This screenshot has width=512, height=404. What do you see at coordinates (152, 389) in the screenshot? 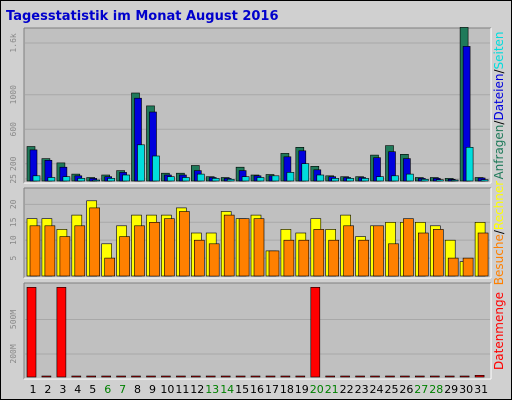
I see `x-tick-label-day-9: 9` at bounding box center [152, 389].